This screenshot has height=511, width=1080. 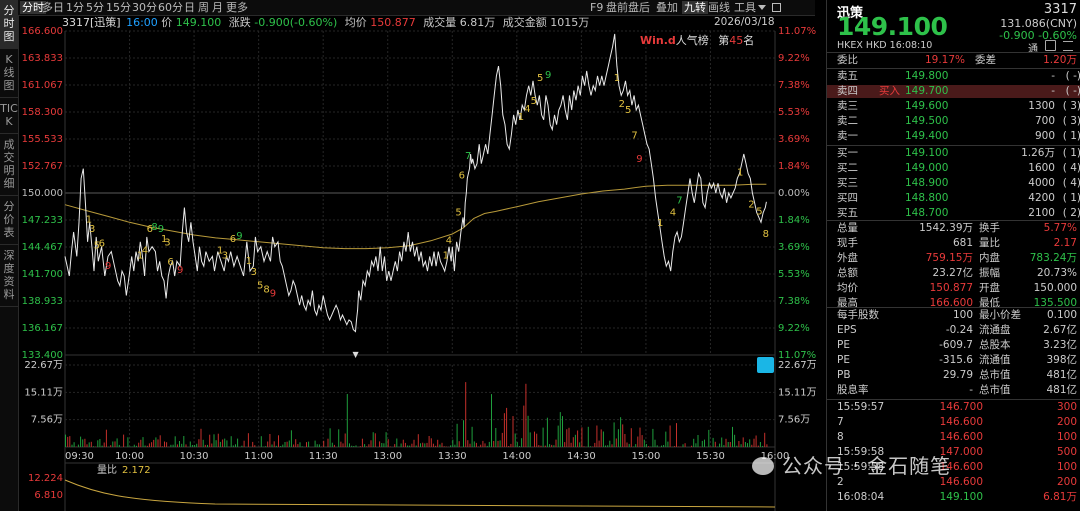 What do you see at coordinates (170, 7) in the screenshot?
I see `toolbar-left-6: 60分` at bounding box center [170, 7].